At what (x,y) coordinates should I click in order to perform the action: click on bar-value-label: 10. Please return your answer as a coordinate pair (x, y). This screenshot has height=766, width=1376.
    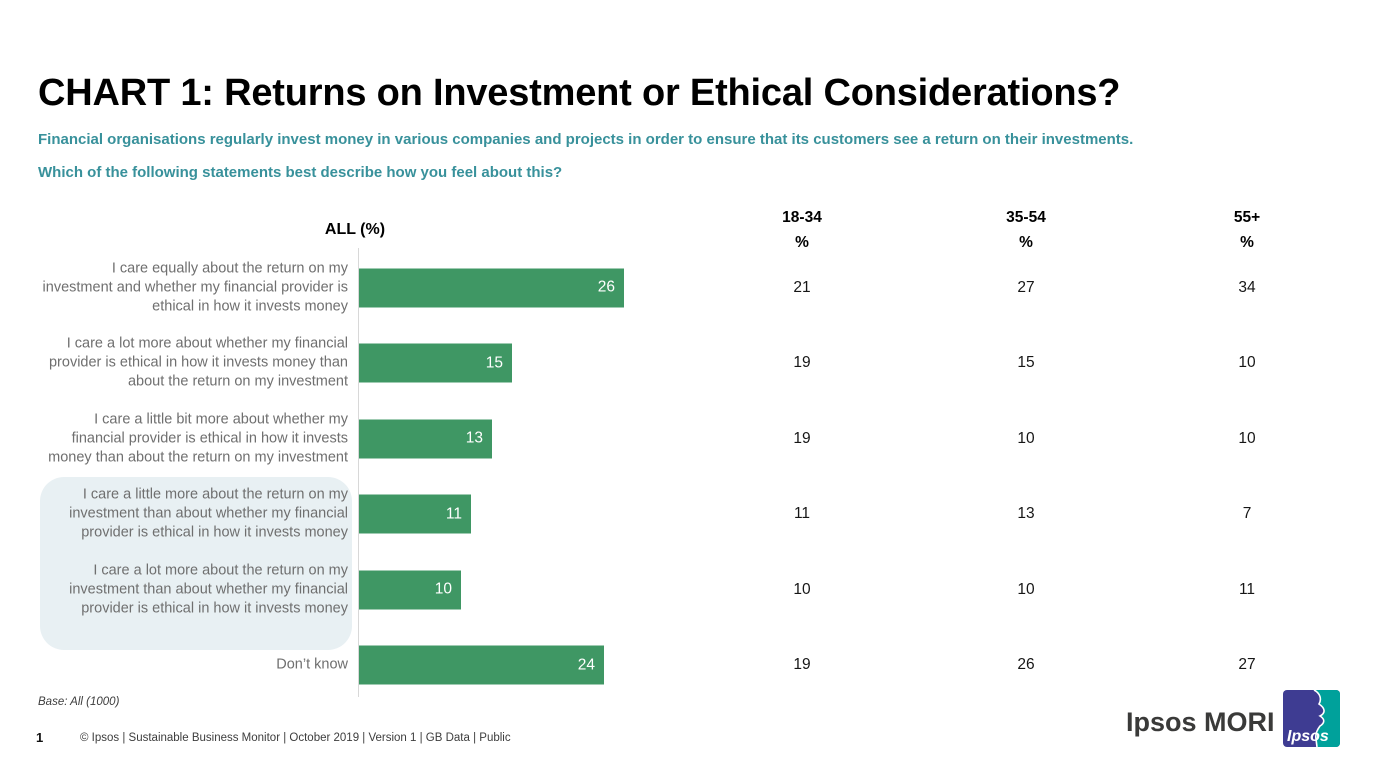
    Looking at the image, I should click on (443, 589).